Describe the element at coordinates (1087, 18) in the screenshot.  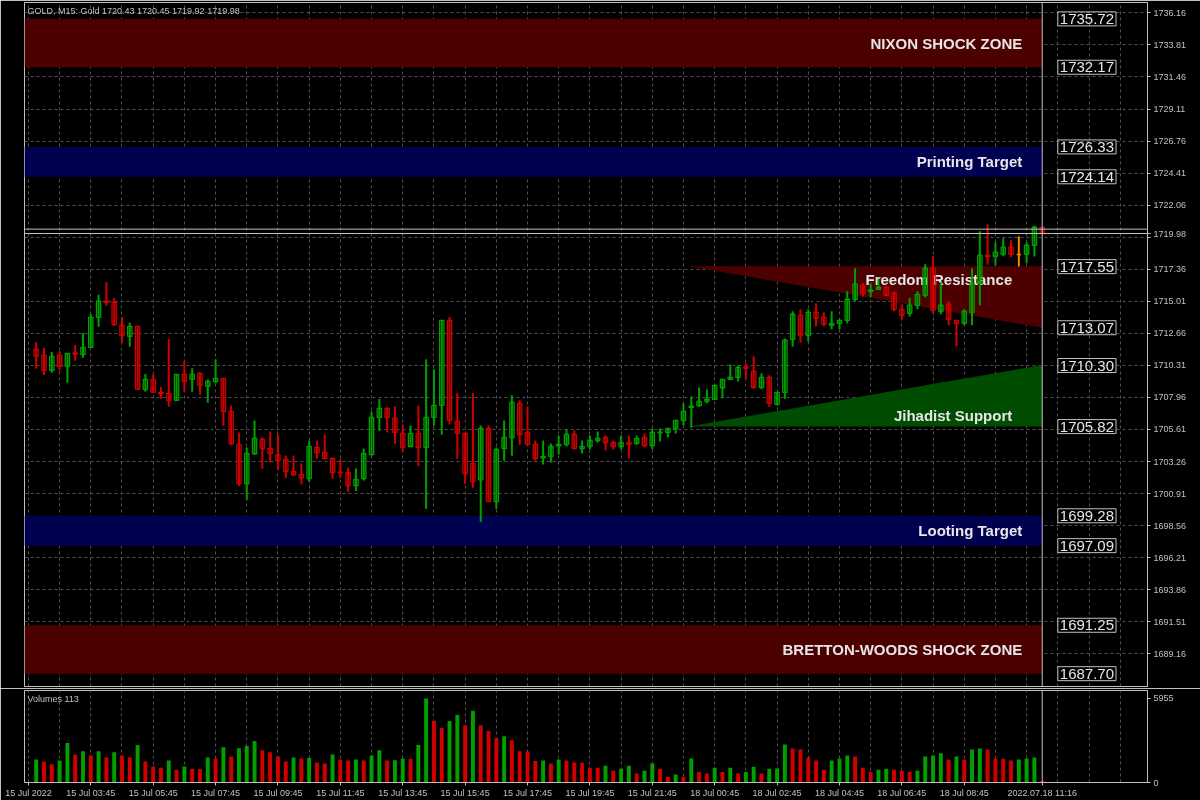
I see `annotation: 1735.72` at that location.